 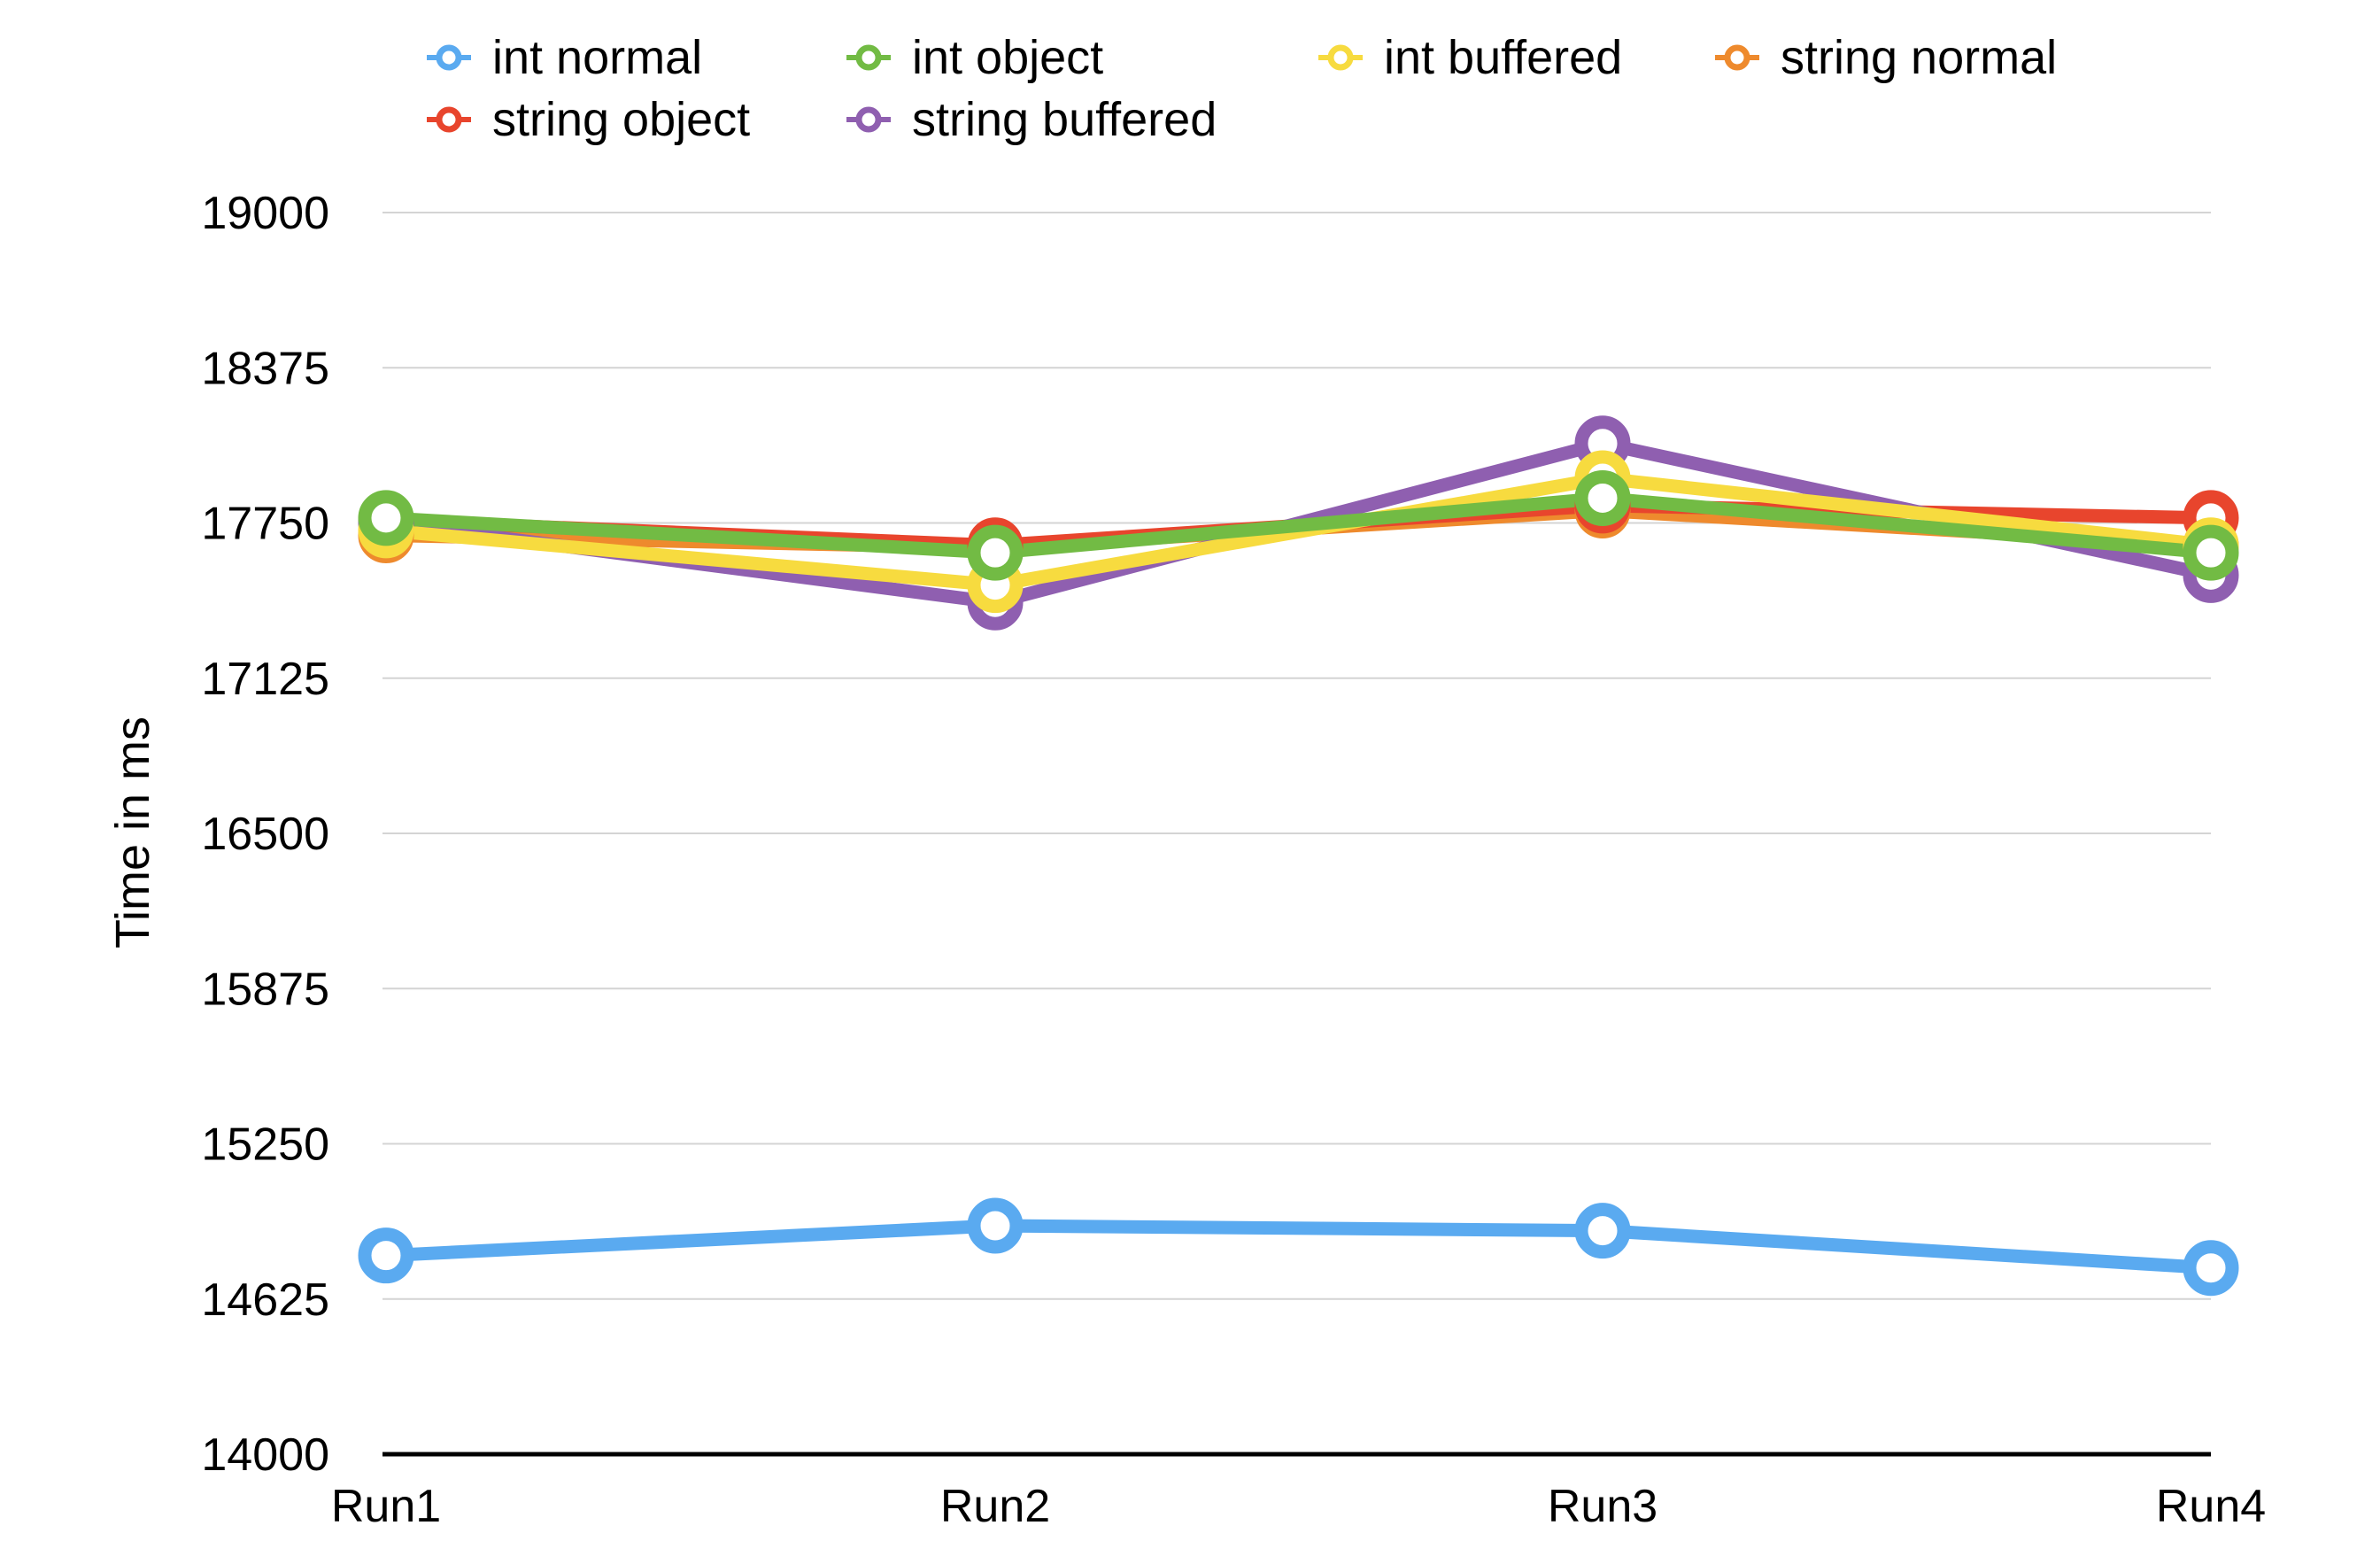 I want to click on legend-item-string-buffered: string buffered, so click(x=1030, y=119).